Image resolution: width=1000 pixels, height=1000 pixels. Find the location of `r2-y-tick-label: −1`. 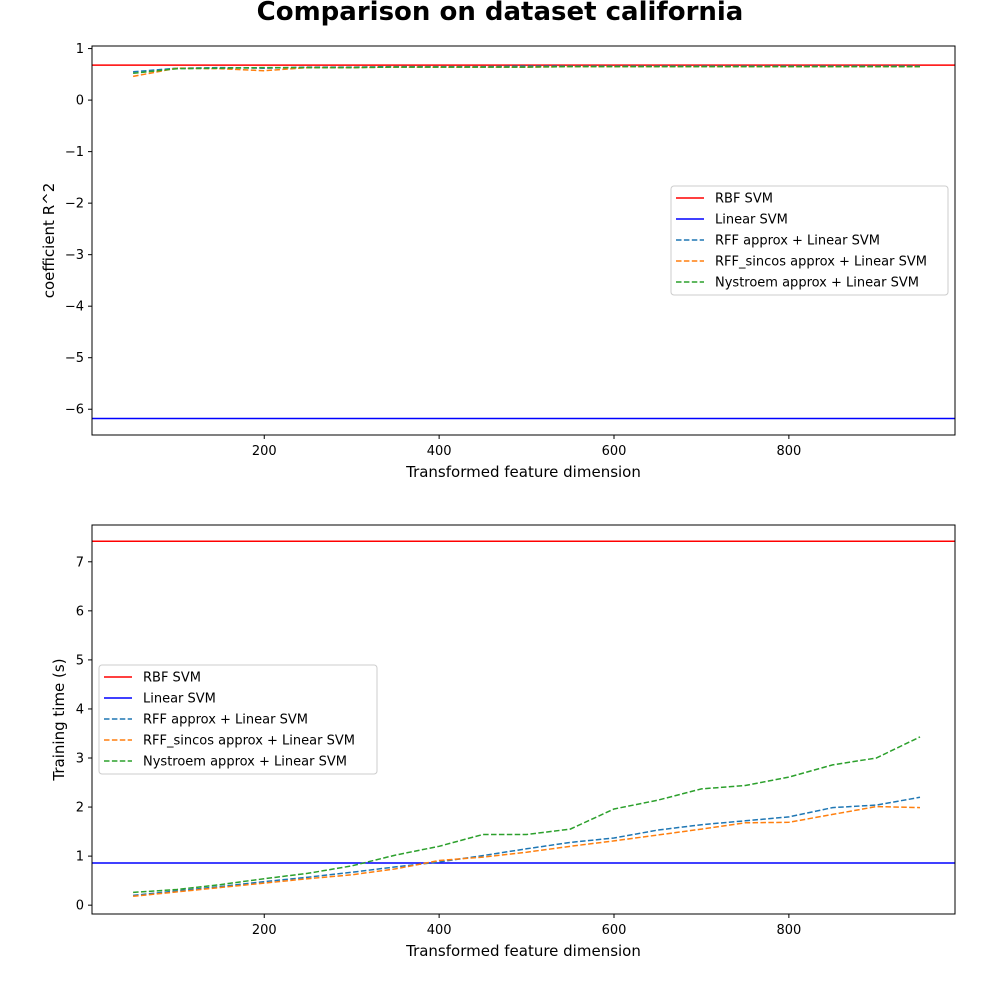

r2-y-tick-label: −1 is located at coordinates (74, 152).